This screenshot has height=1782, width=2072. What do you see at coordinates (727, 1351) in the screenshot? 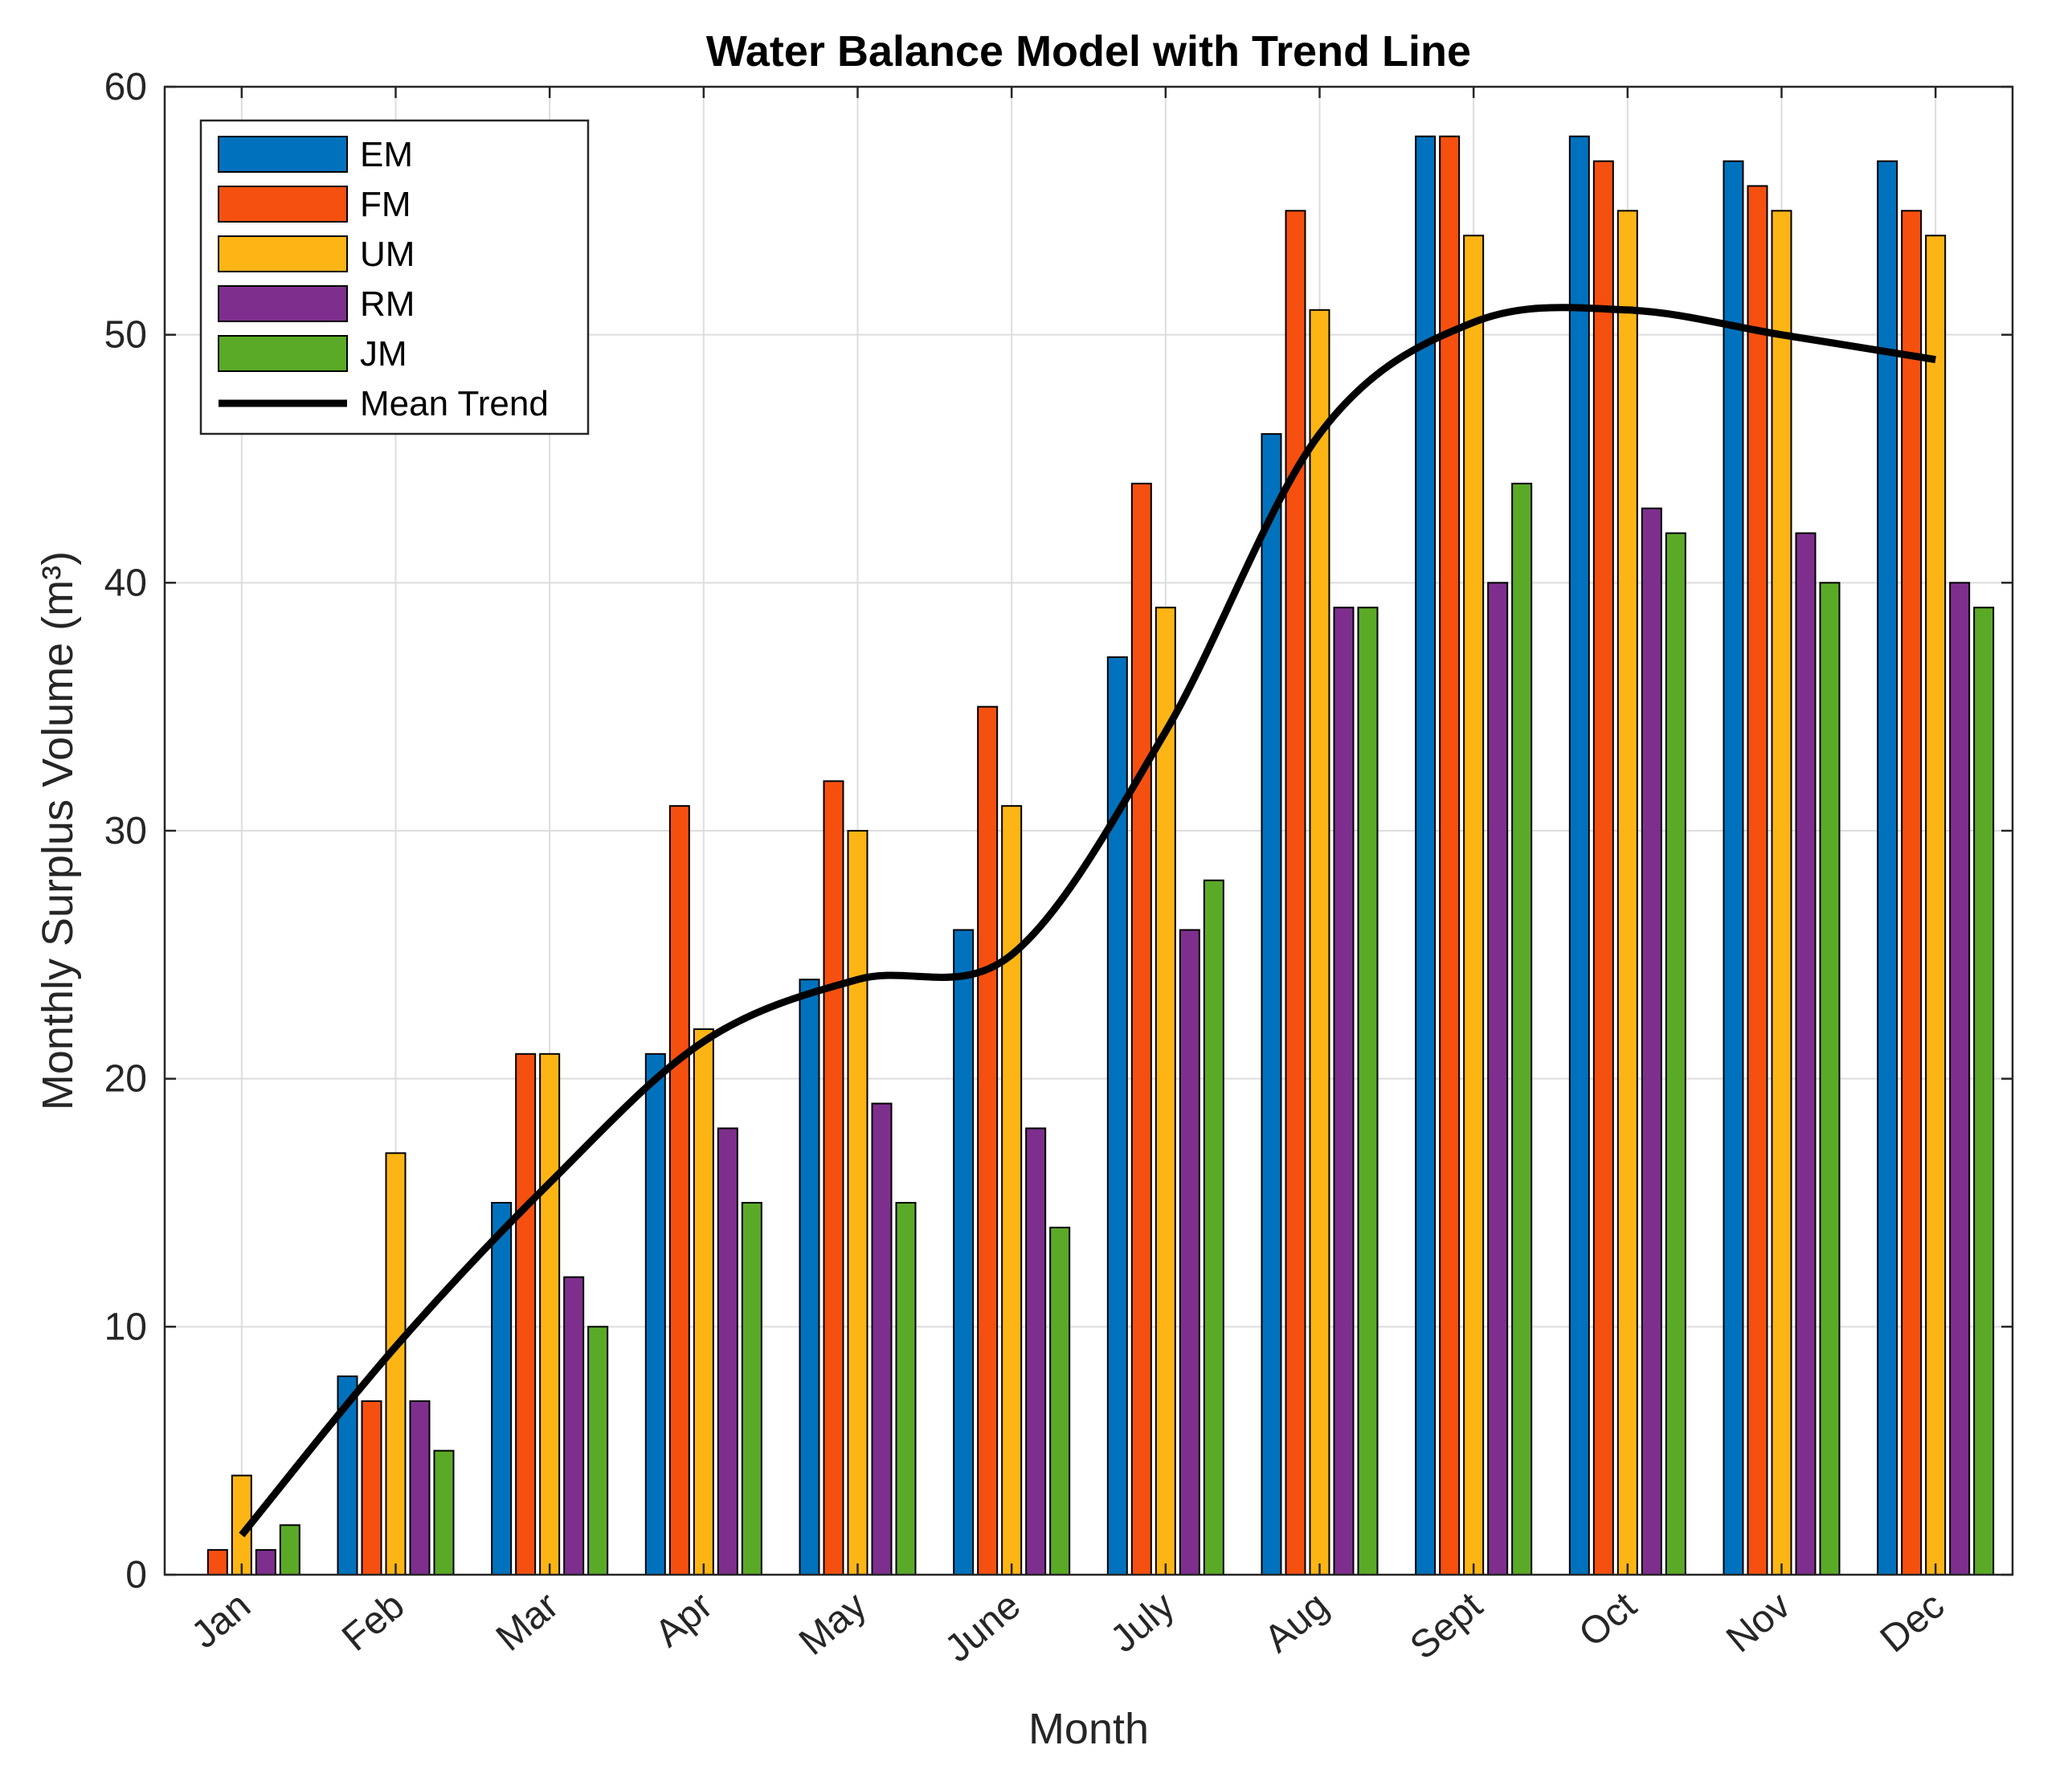
I see `bar-rm-apr` at bounding box center [727, 1351].